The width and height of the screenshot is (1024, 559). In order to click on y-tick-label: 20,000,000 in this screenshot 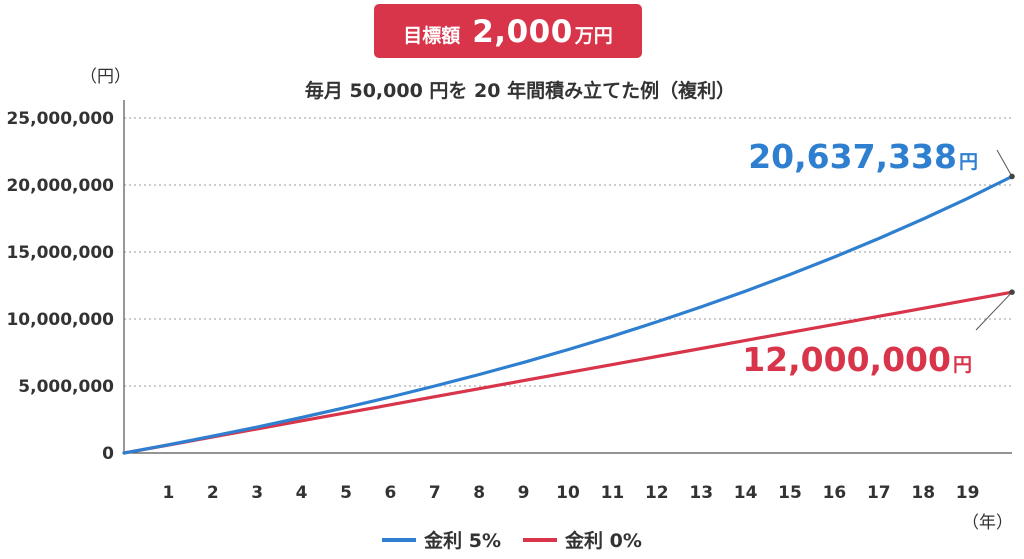, I will do `click(60, 186)`.